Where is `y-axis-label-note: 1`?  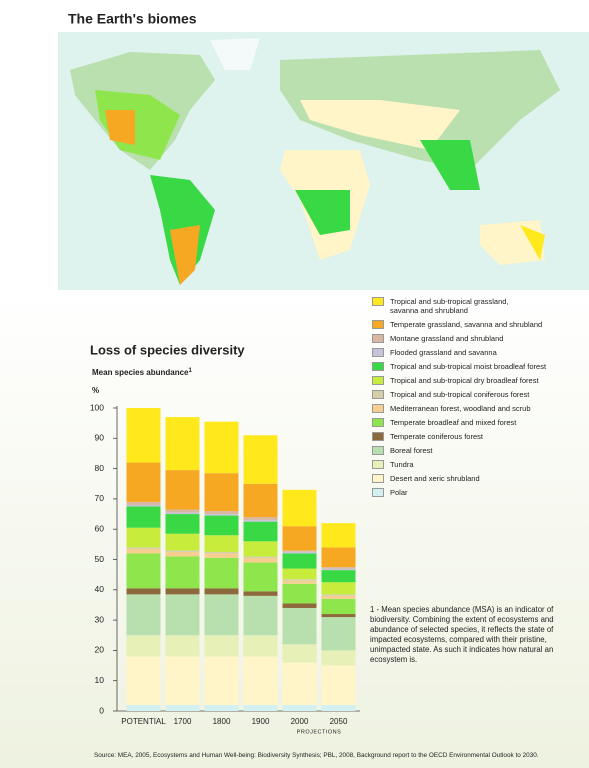
y-axis-label-note: 1 is located at coordinates (190, 371).